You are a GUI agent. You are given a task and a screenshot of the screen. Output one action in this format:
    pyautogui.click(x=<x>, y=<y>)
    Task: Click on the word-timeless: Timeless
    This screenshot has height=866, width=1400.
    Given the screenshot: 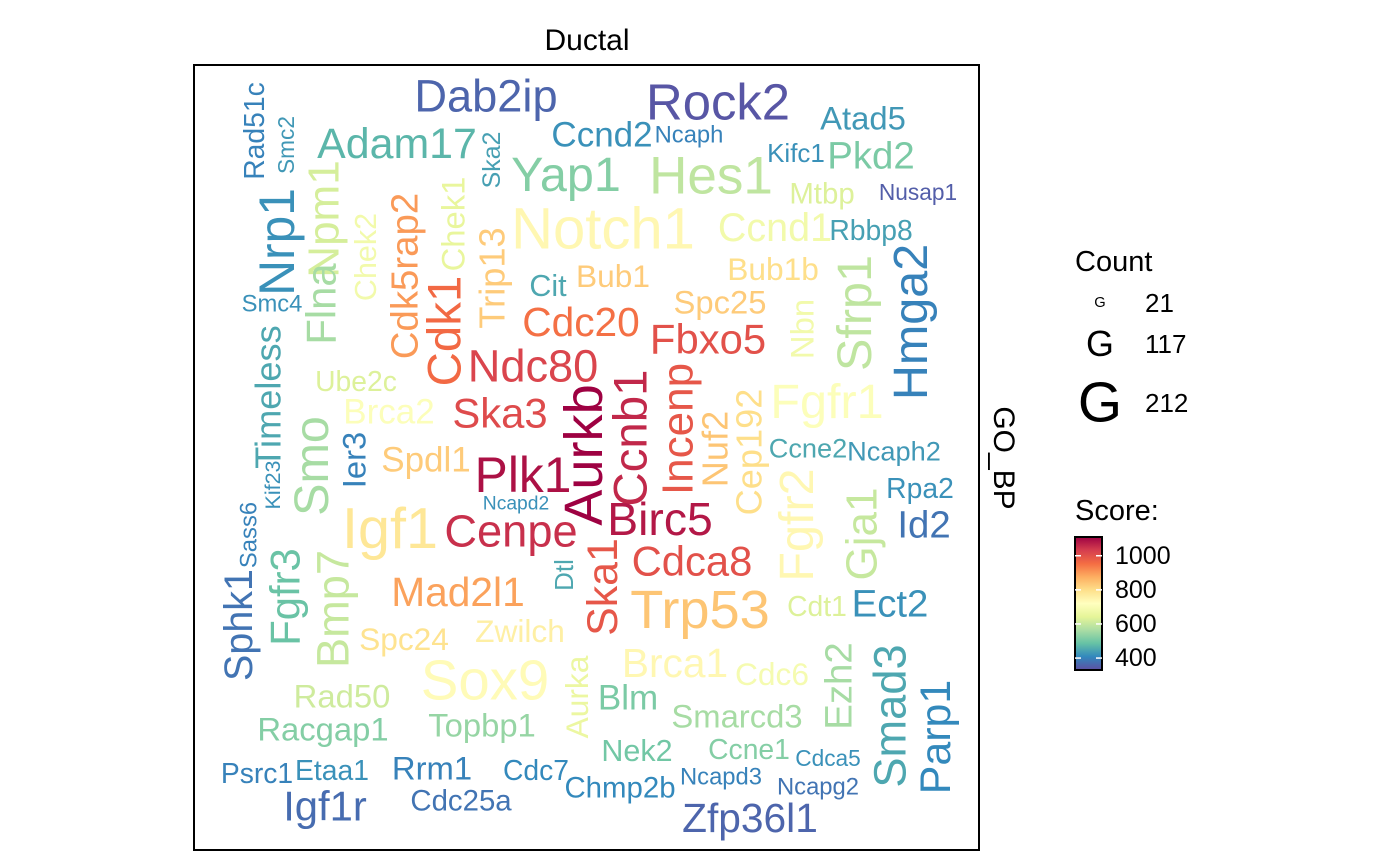 What is the action you would take?
    pyautogui.click(x=268, y=396)
    